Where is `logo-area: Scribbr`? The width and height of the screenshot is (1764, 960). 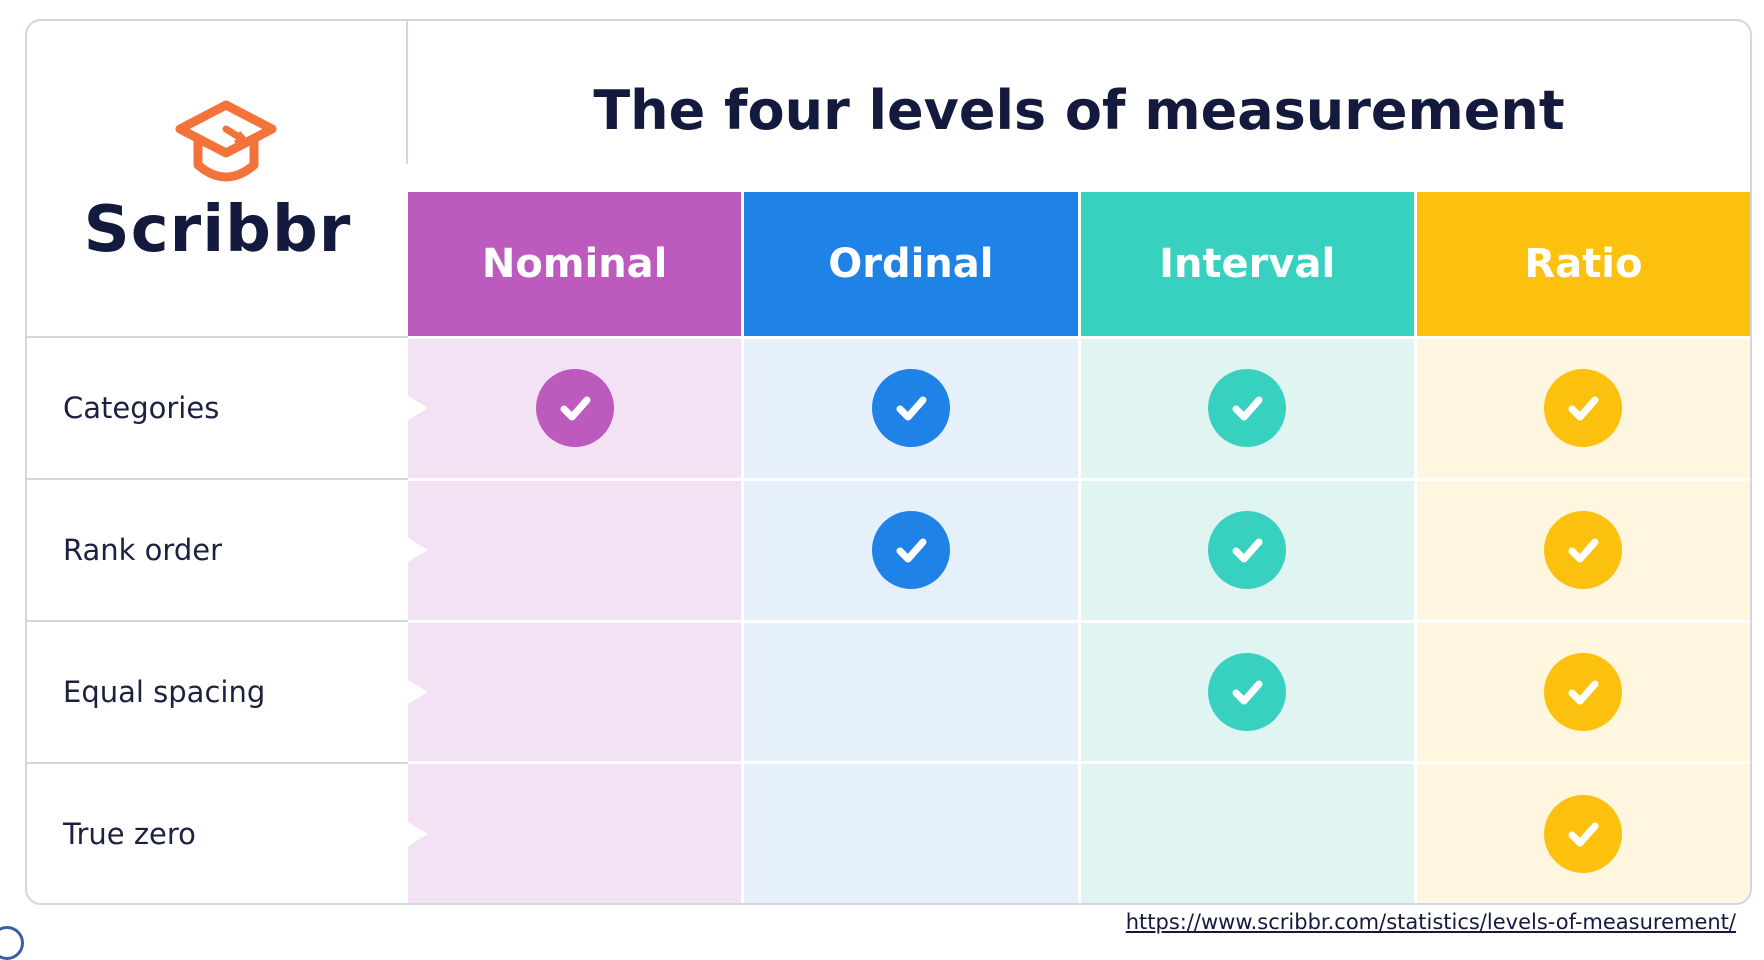 logo-area: Scribbr is located at coordinates (217, 180).